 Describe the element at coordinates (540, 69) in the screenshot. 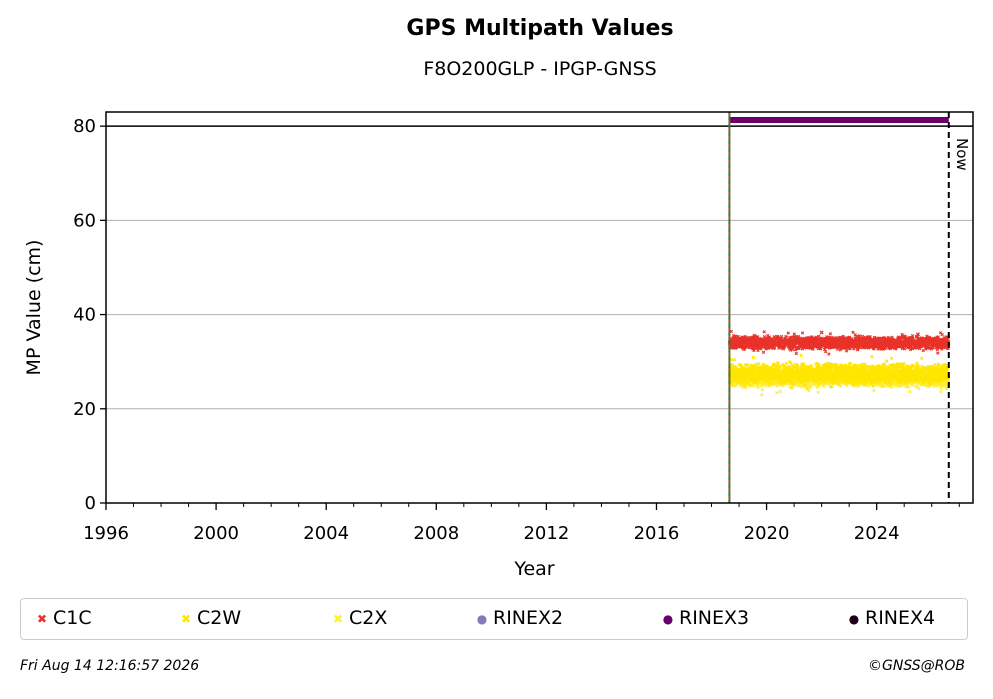

I see `chart-subtitle: F8O200GLP - IPGP-GNSS` at that location.